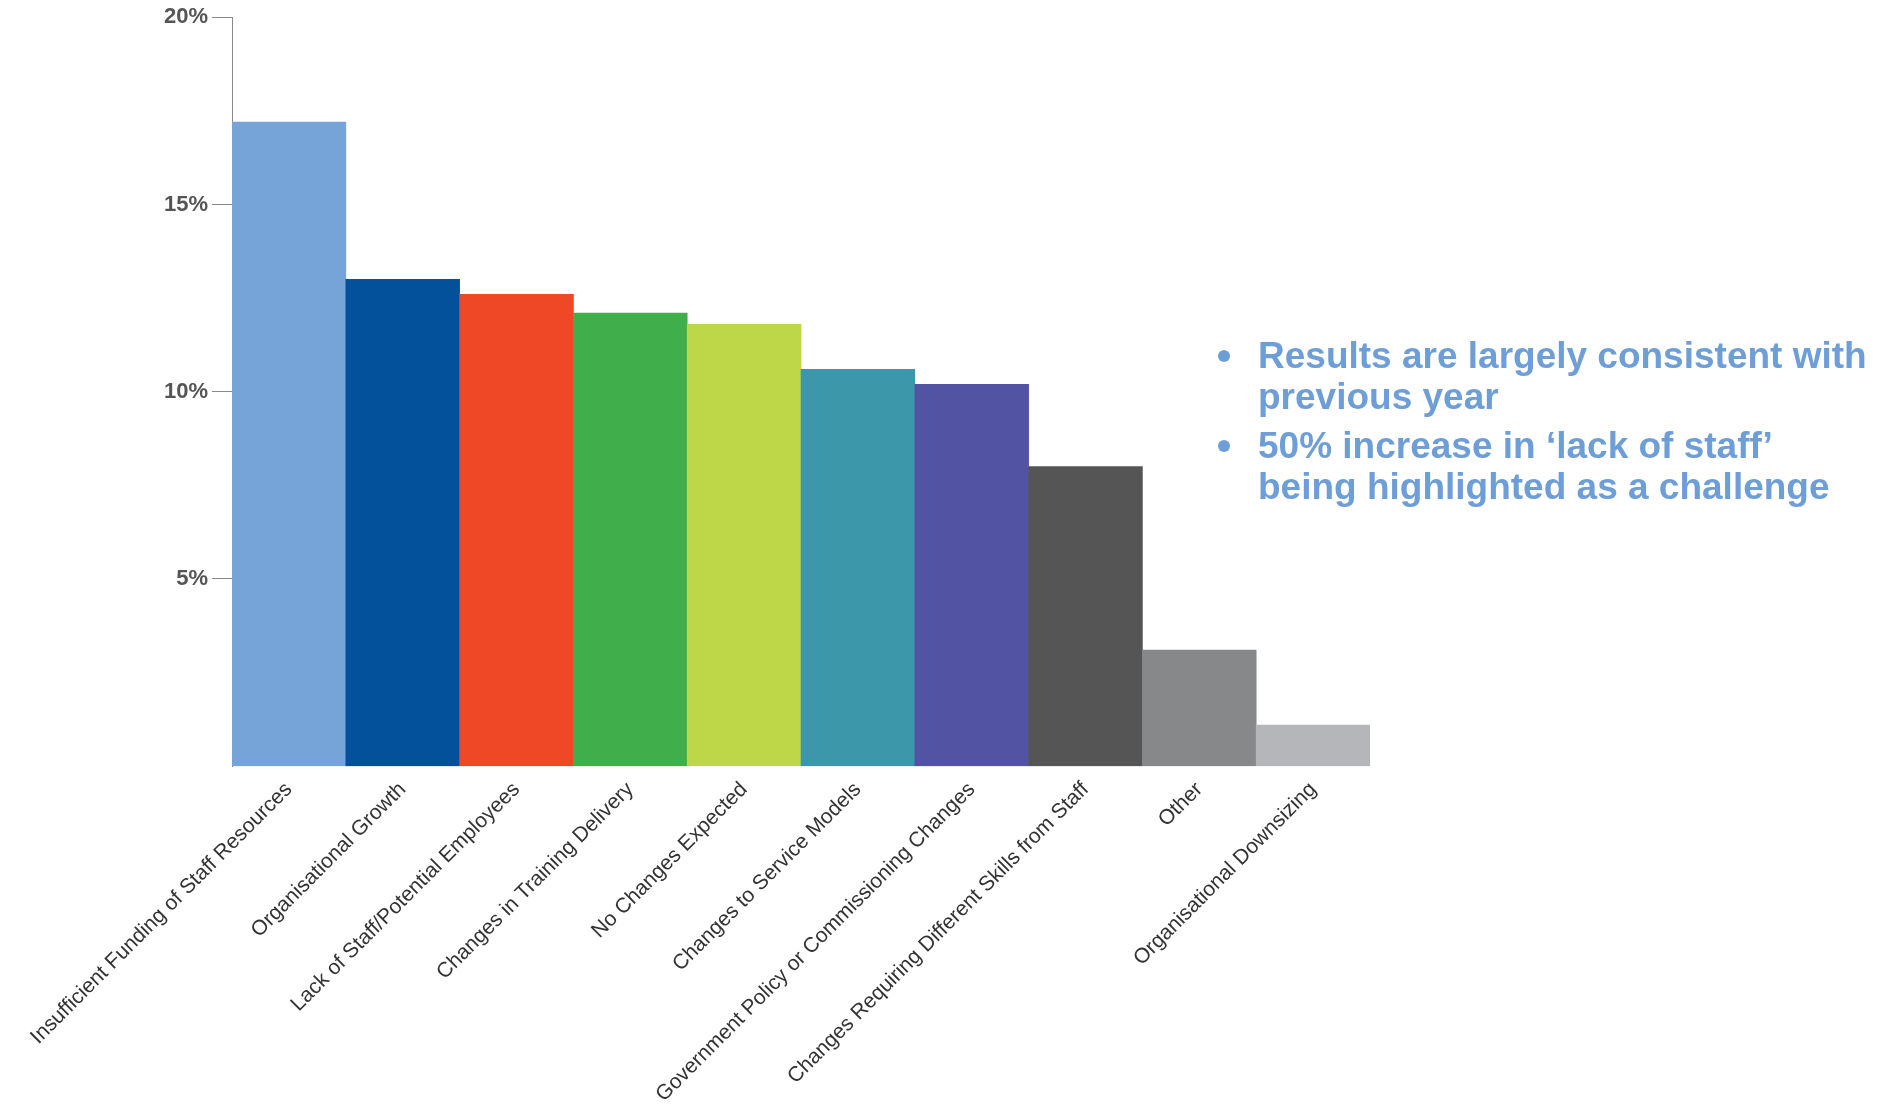  I want to click on annotation: Results are largely consistent with previous year, so click(1562, 376).